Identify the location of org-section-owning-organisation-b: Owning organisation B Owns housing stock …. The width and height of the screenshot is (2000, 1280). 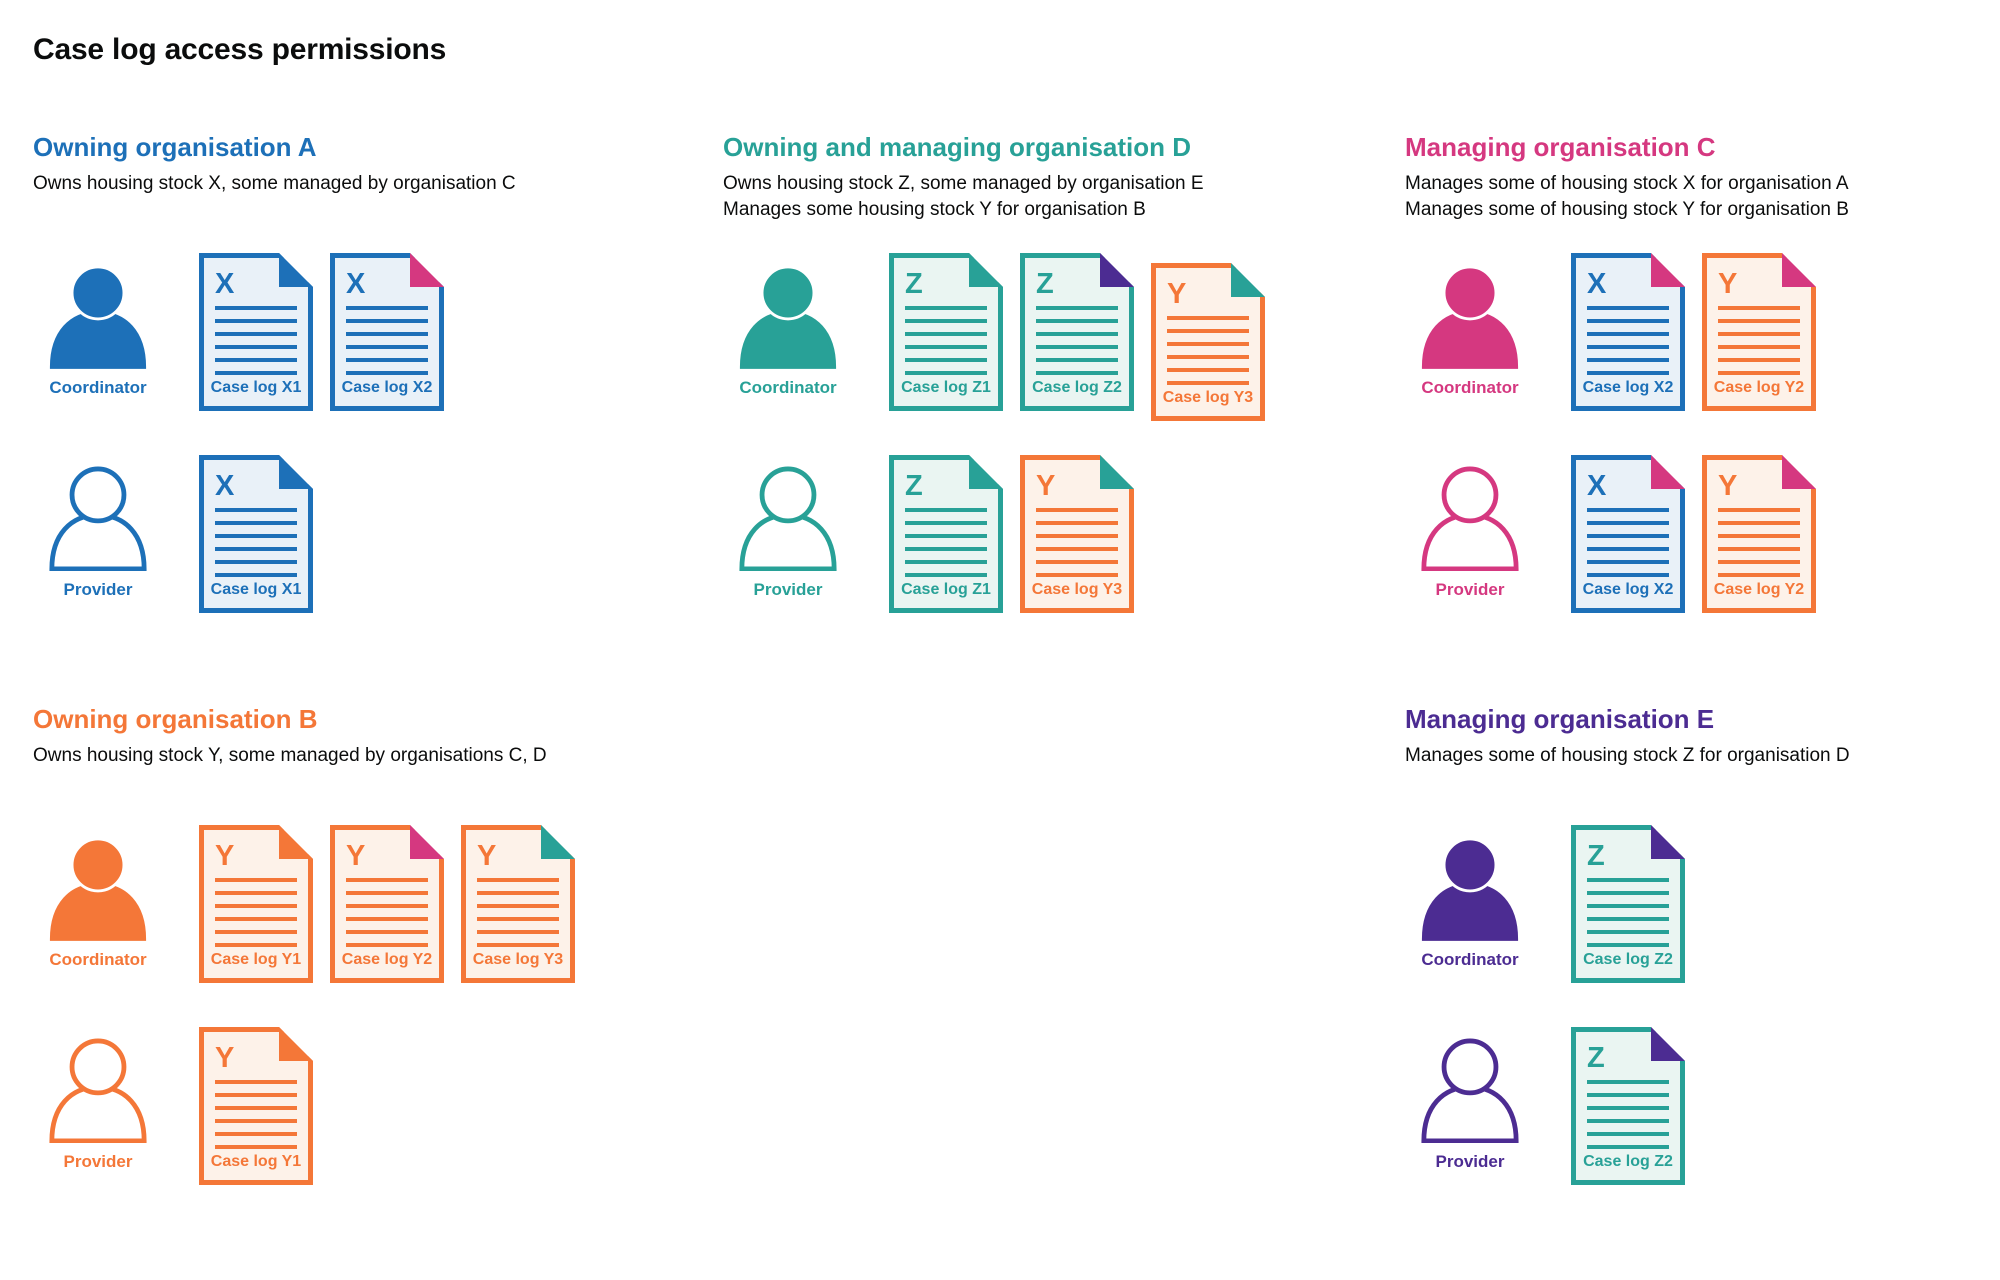
(378, 944).